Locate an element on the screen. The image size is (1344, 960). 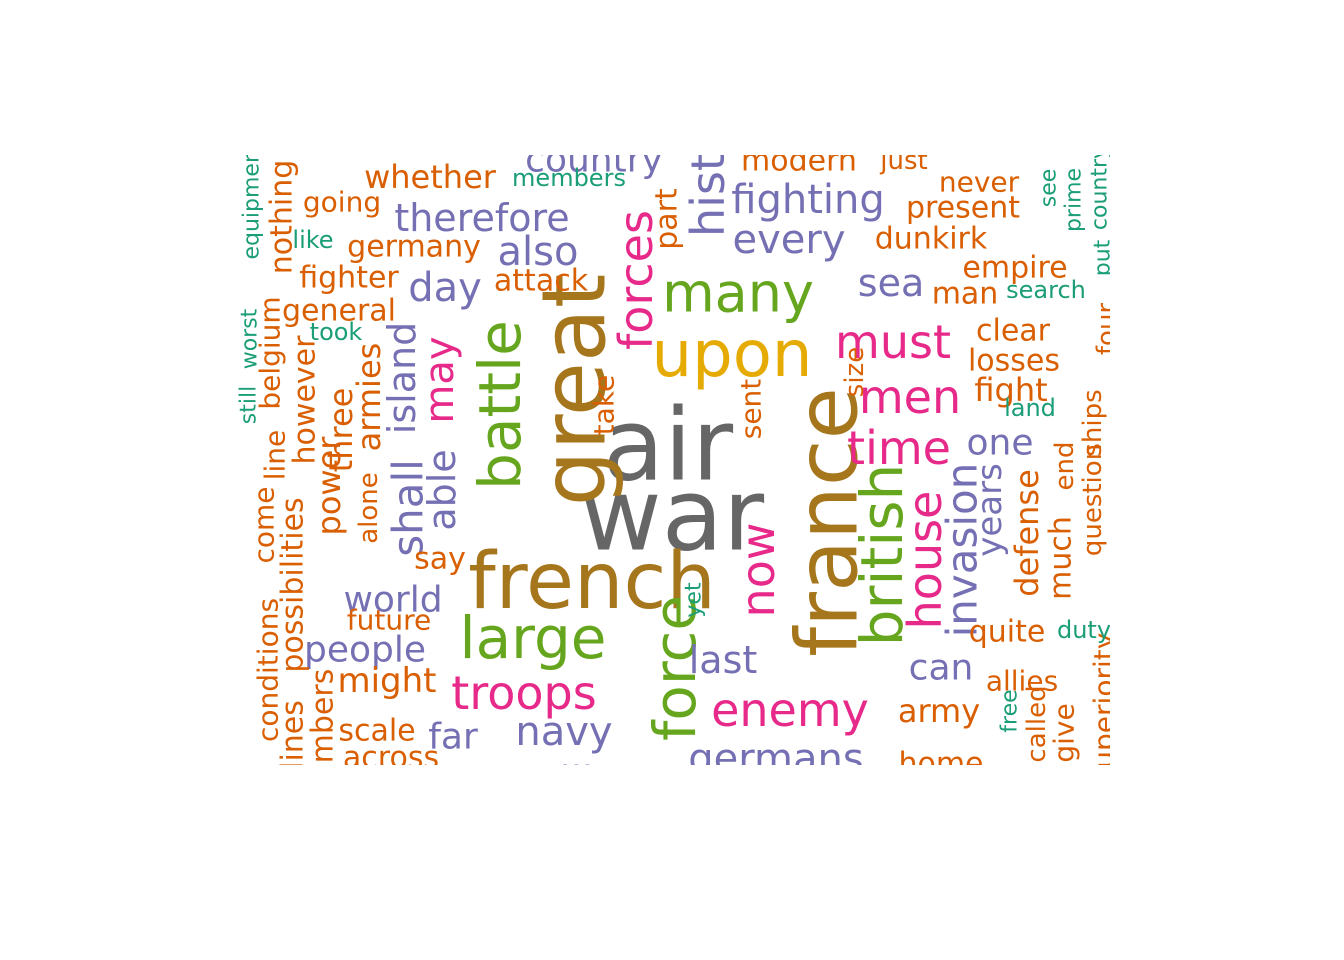
word-war: war is located at coordinates (672, 515).